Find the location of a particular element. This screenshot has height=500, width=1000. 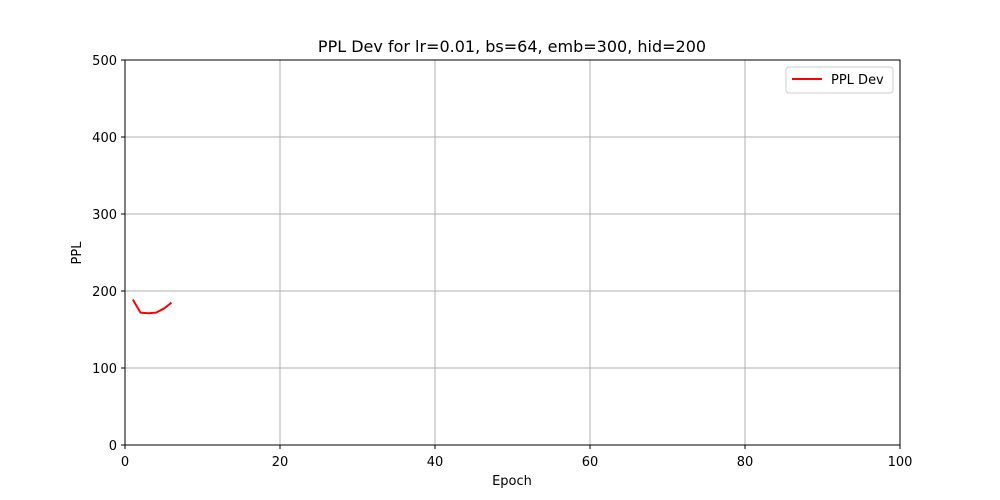

y-tick-label: 0 is located at coordinates (113, 446).